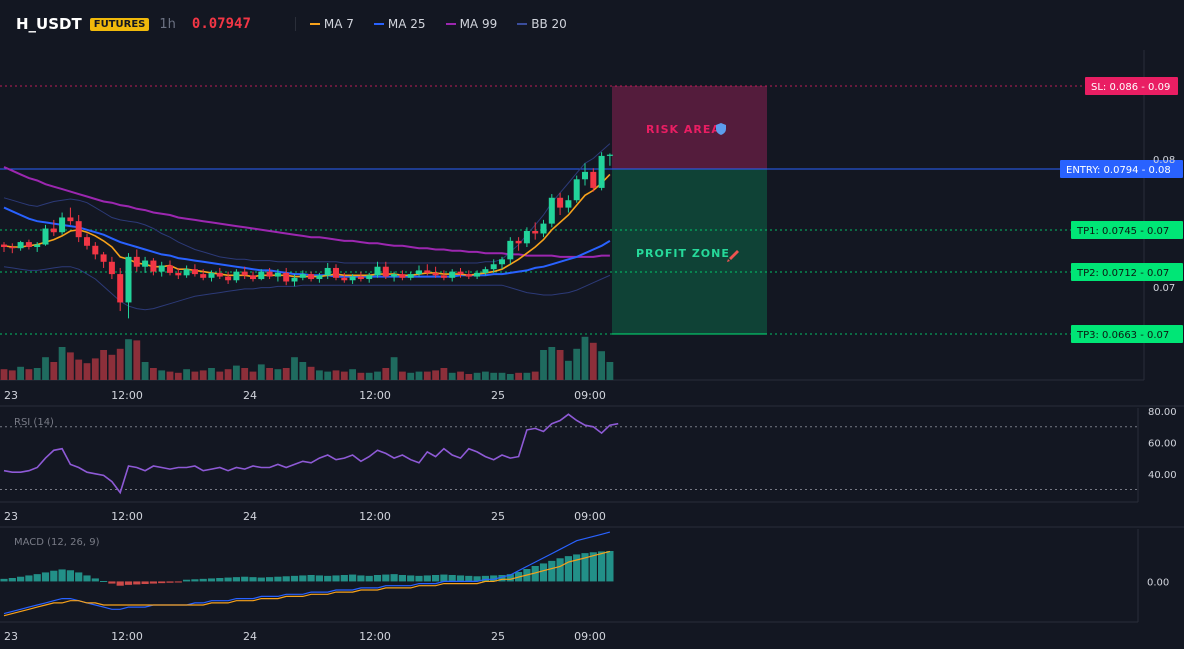 The width and height of the screenshot is (1184, 649). Describe the element at coordinates (167, 24) in the screenshot. I see `timeframe-label: 1h` at that location.